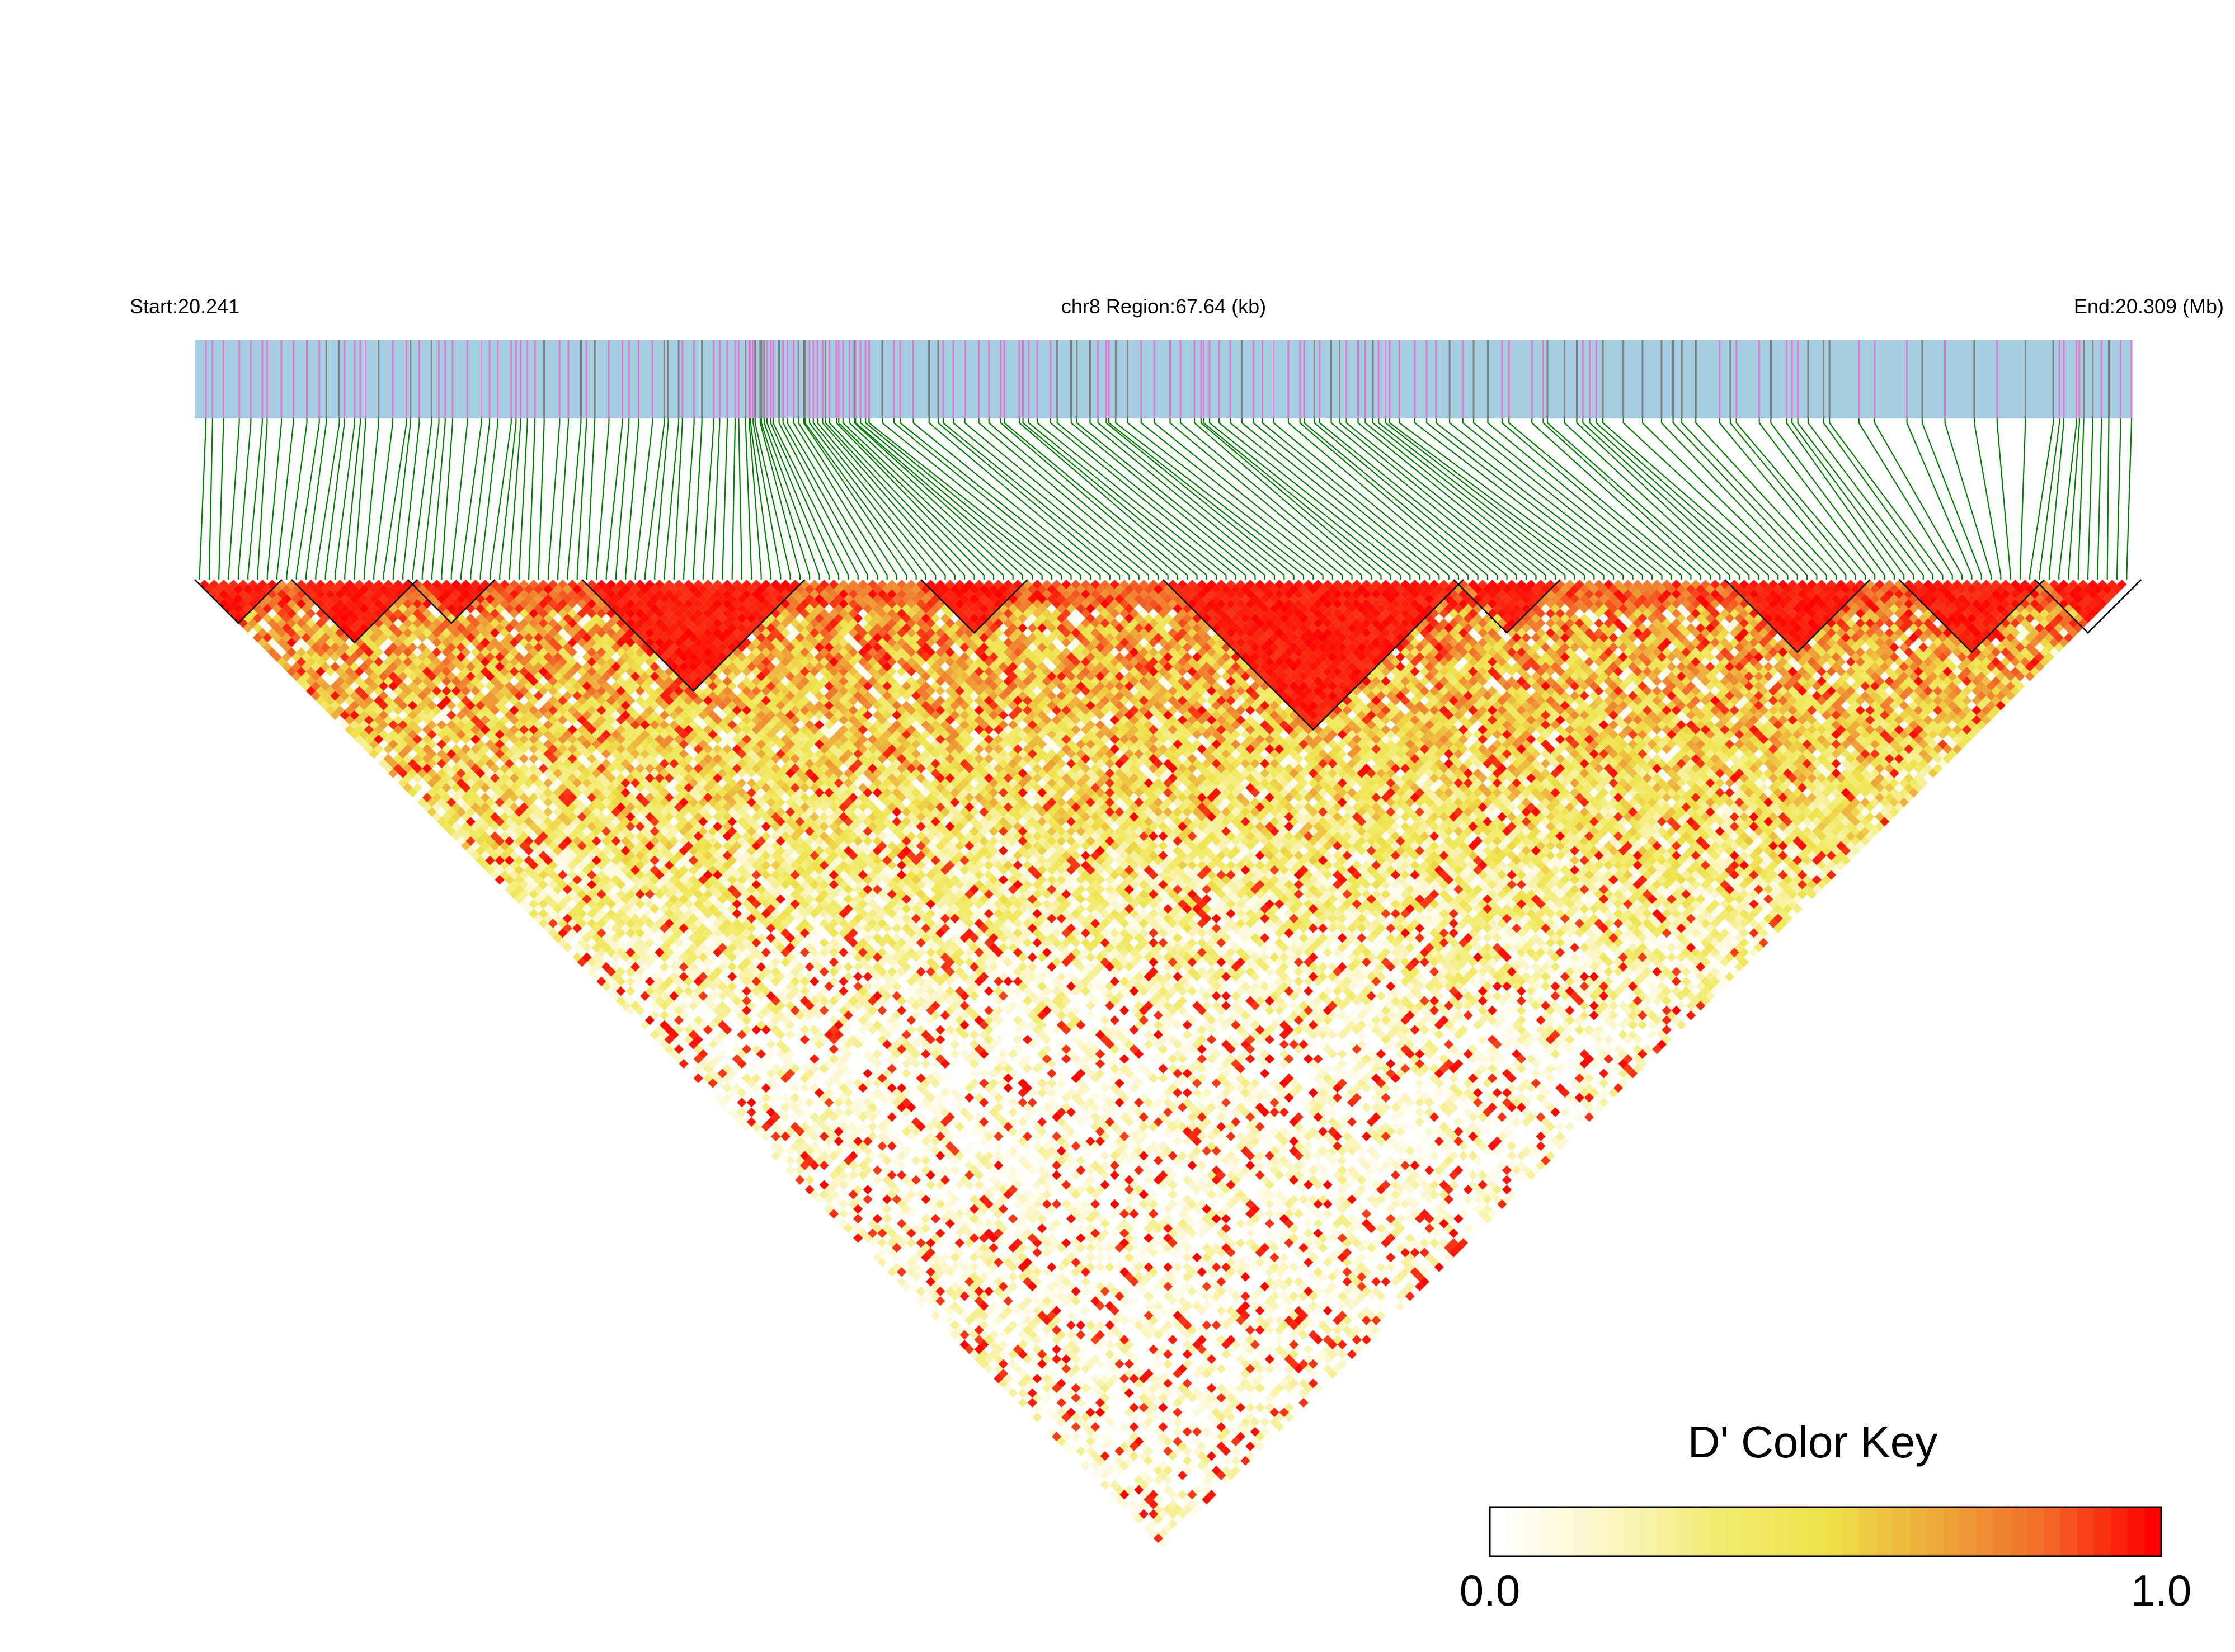  I want to click on marker-track-background, so click(1163, 379).